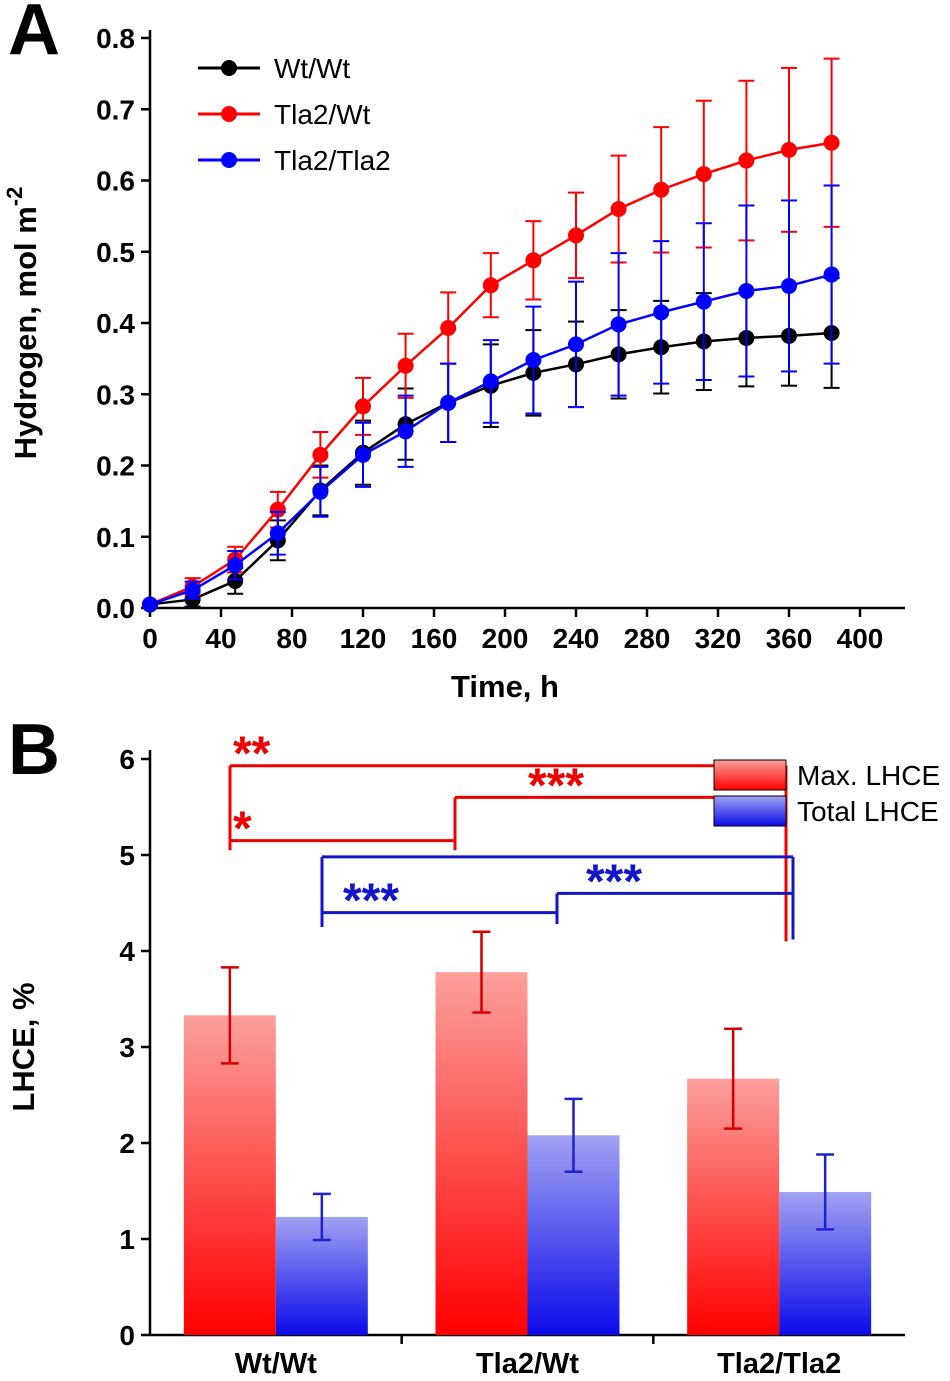 Image resolution: width=950 pixels, height=1381 pixels. I want to click on y-tick-label: 0.6, so click(115, 181).